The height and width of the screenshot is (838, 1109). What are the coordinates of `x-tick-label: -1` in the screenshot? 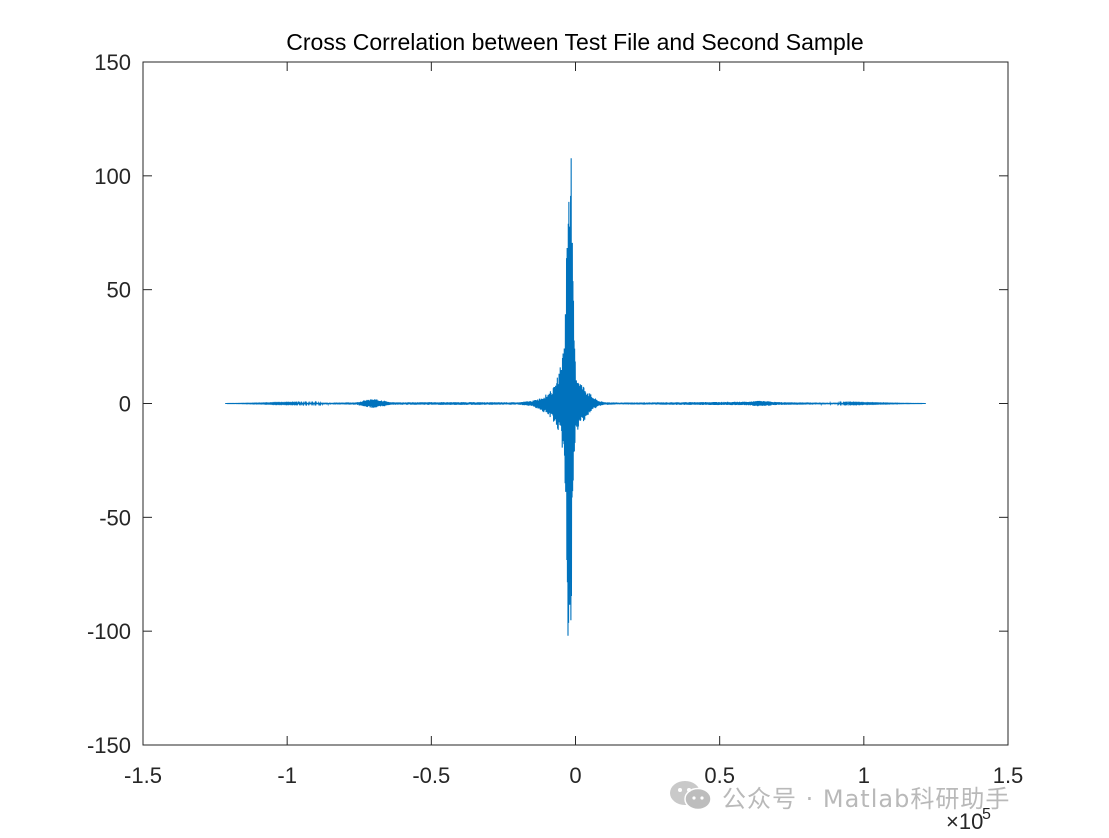 It's located at (287, 775).